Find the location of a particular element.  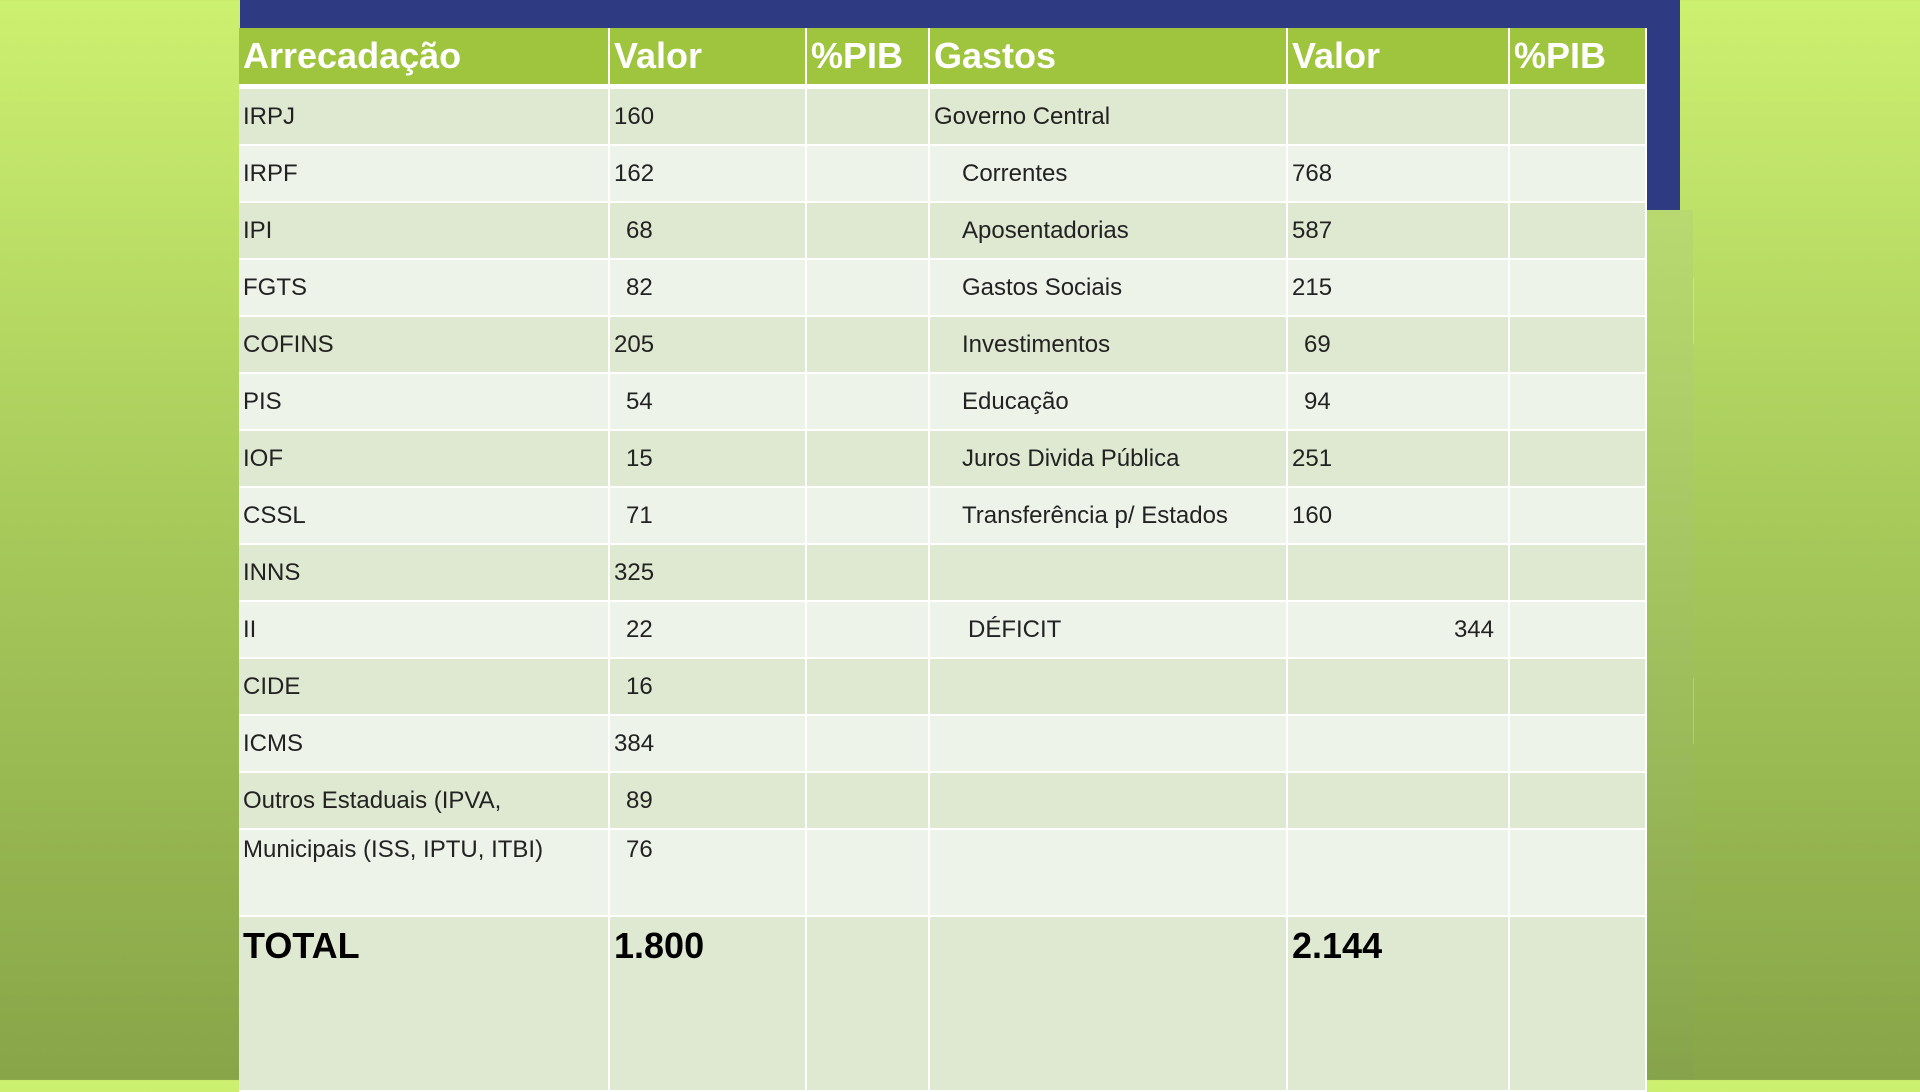

expense-value: 768 is located at coordinates (1398, 174).